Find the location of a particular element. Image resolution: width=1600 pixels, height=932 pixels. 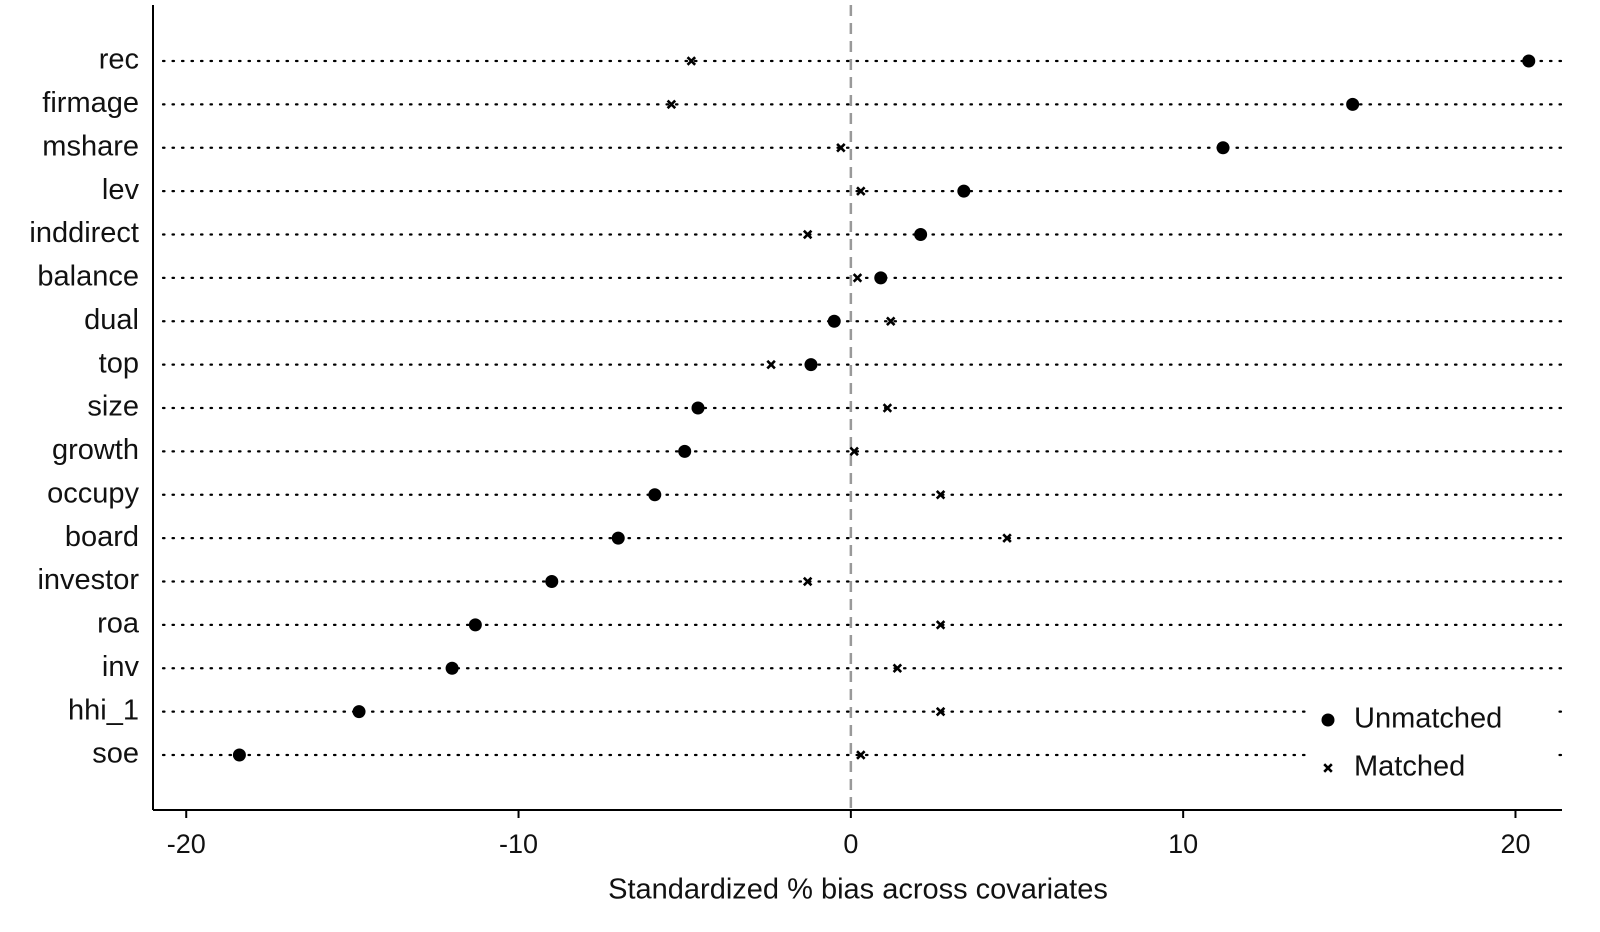

category-label: top is located at coordinates (119, 363).